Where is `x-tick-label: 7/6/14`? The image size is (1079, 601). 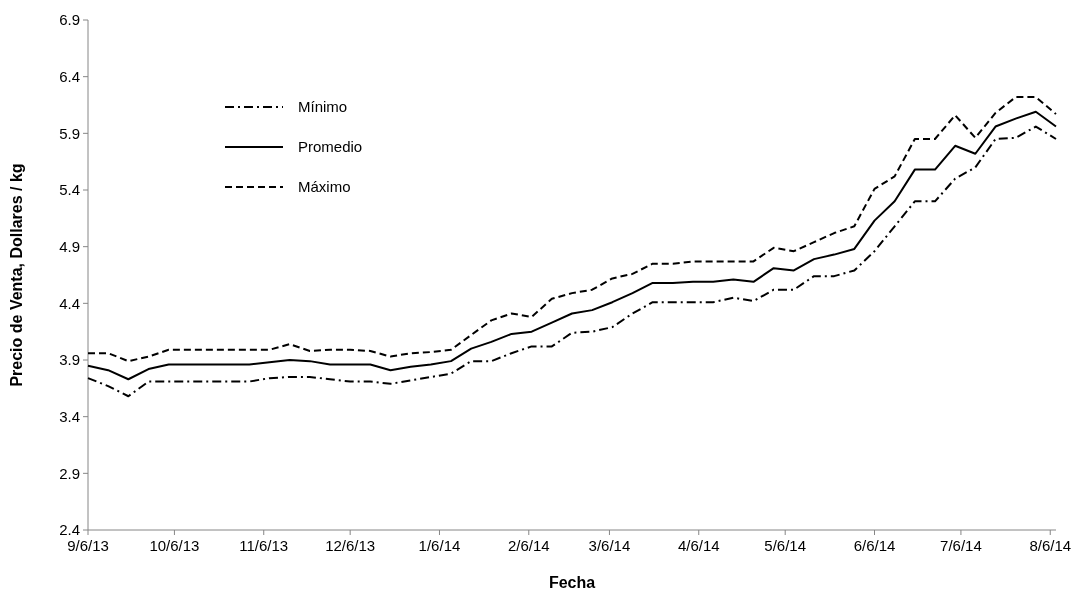
x-tick-label: 7/6/14 is located at coordinates (961, 545).